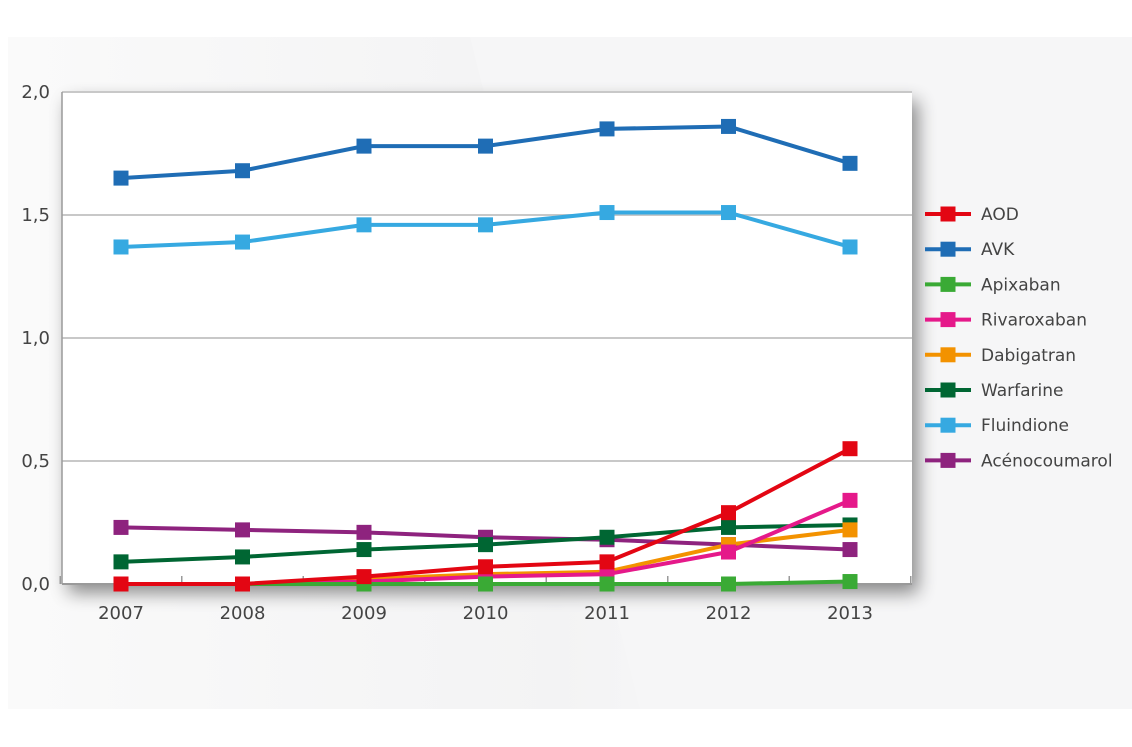 The width and height of the screenshot is (1132, 747). I want to click on x-tick-label: 2013, so click(850, 613).